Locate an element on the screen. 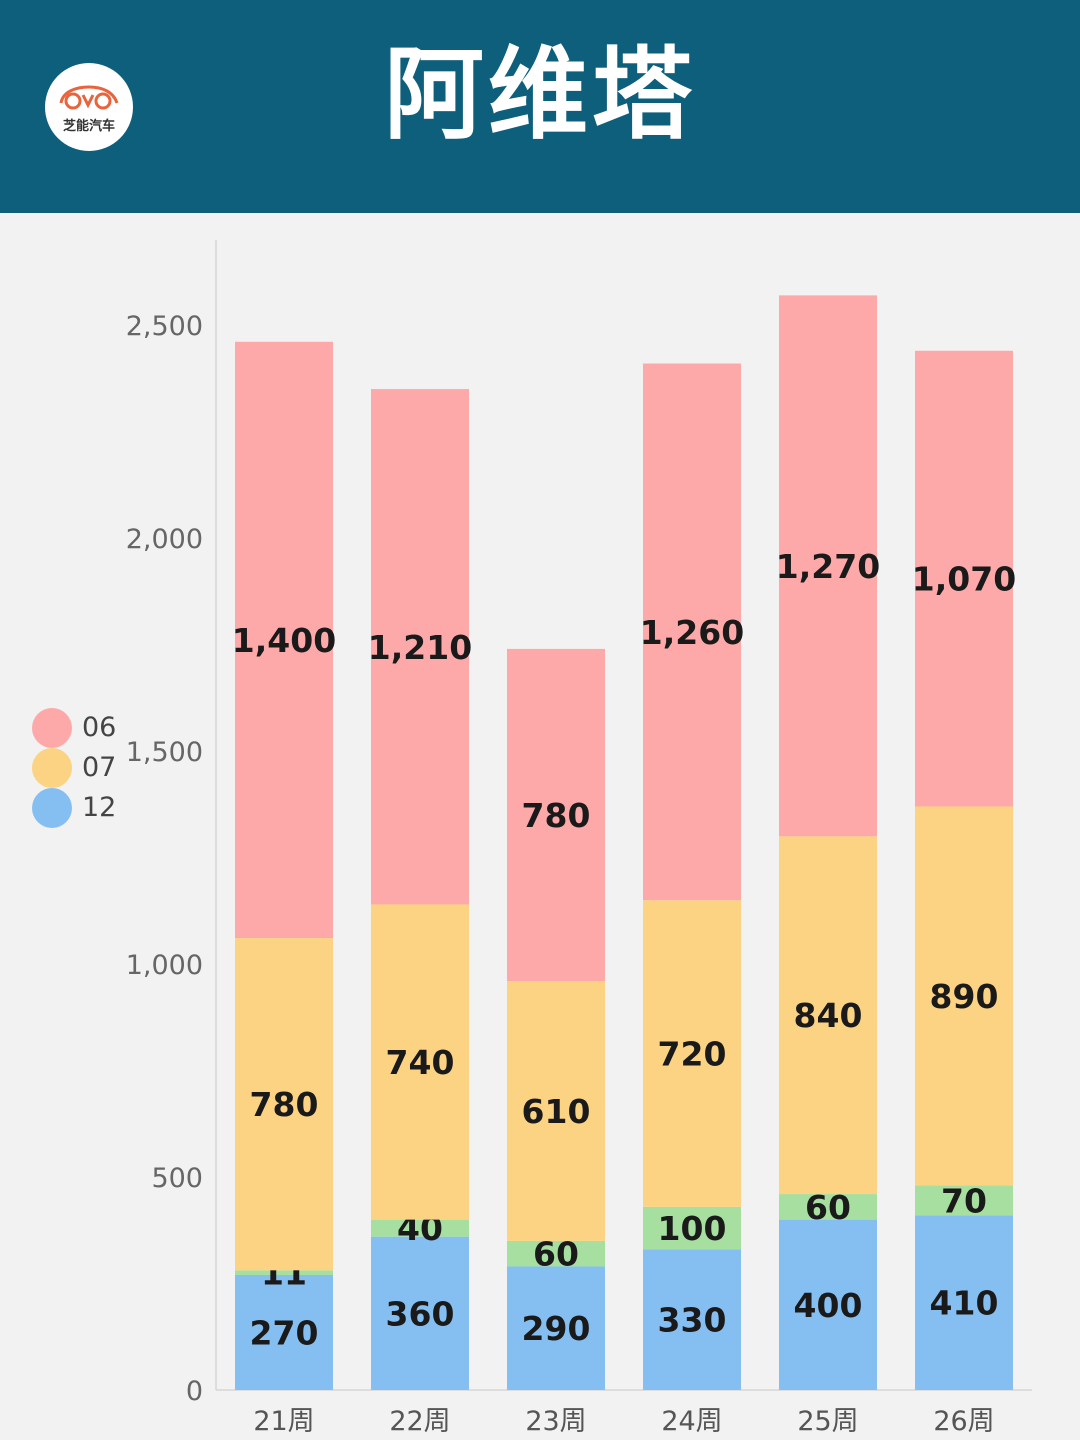  x-tick-label: 22周 is located at coordinates (419, 1421).